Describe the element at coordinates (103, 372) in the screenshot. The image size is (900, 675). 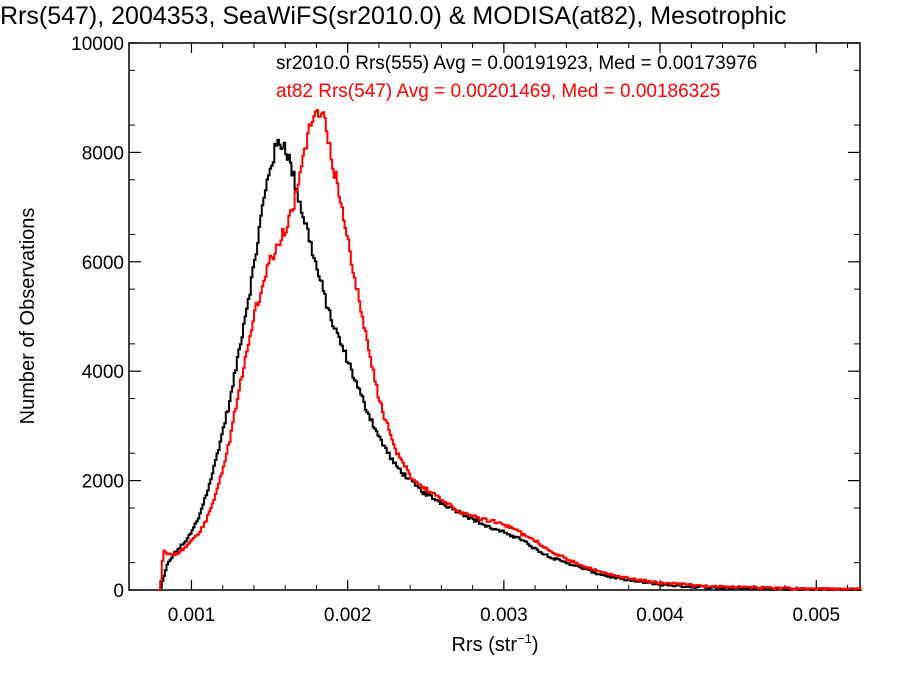
I see `y-tick-label: 4000` at that location.